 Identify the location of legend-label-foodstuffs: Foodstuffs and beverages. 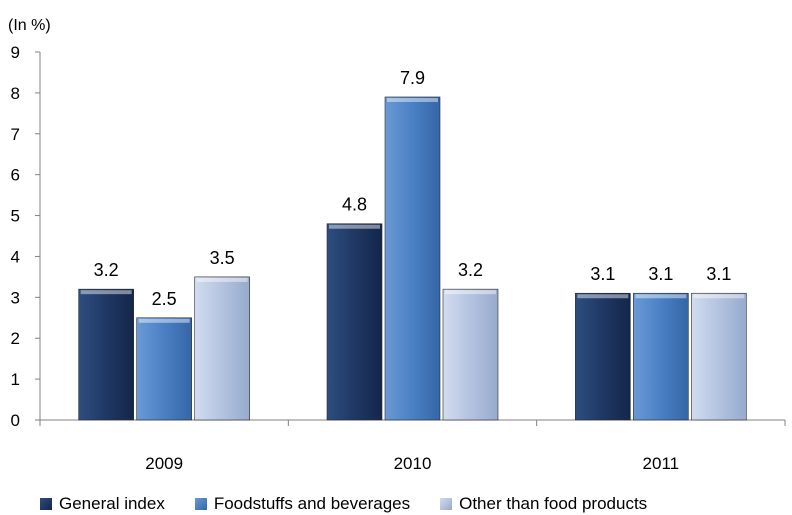
(312, 503).